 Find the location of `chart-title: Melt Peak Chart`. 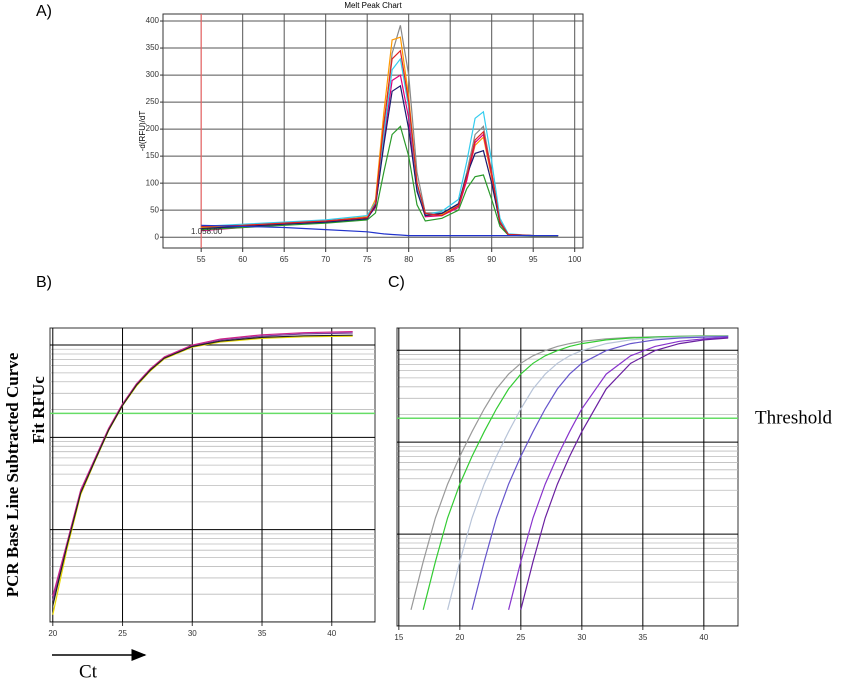

chart-title: Melt Peak Chart is located at coordinates (373, 5).